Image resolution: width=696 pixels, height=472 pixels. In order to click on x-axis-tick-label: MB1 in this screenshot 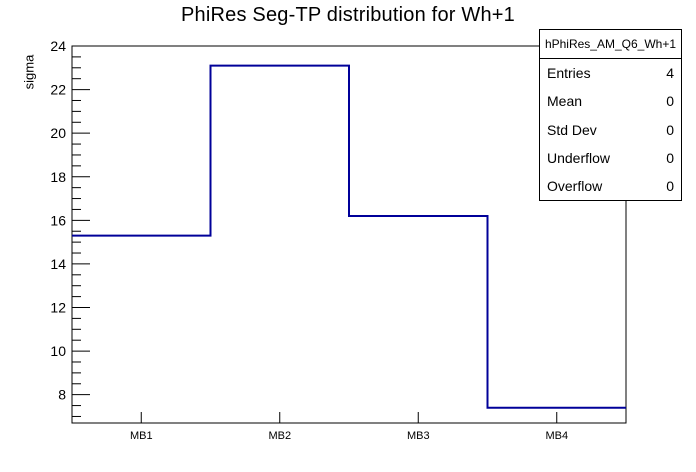, I will do `click(141, 436)`.